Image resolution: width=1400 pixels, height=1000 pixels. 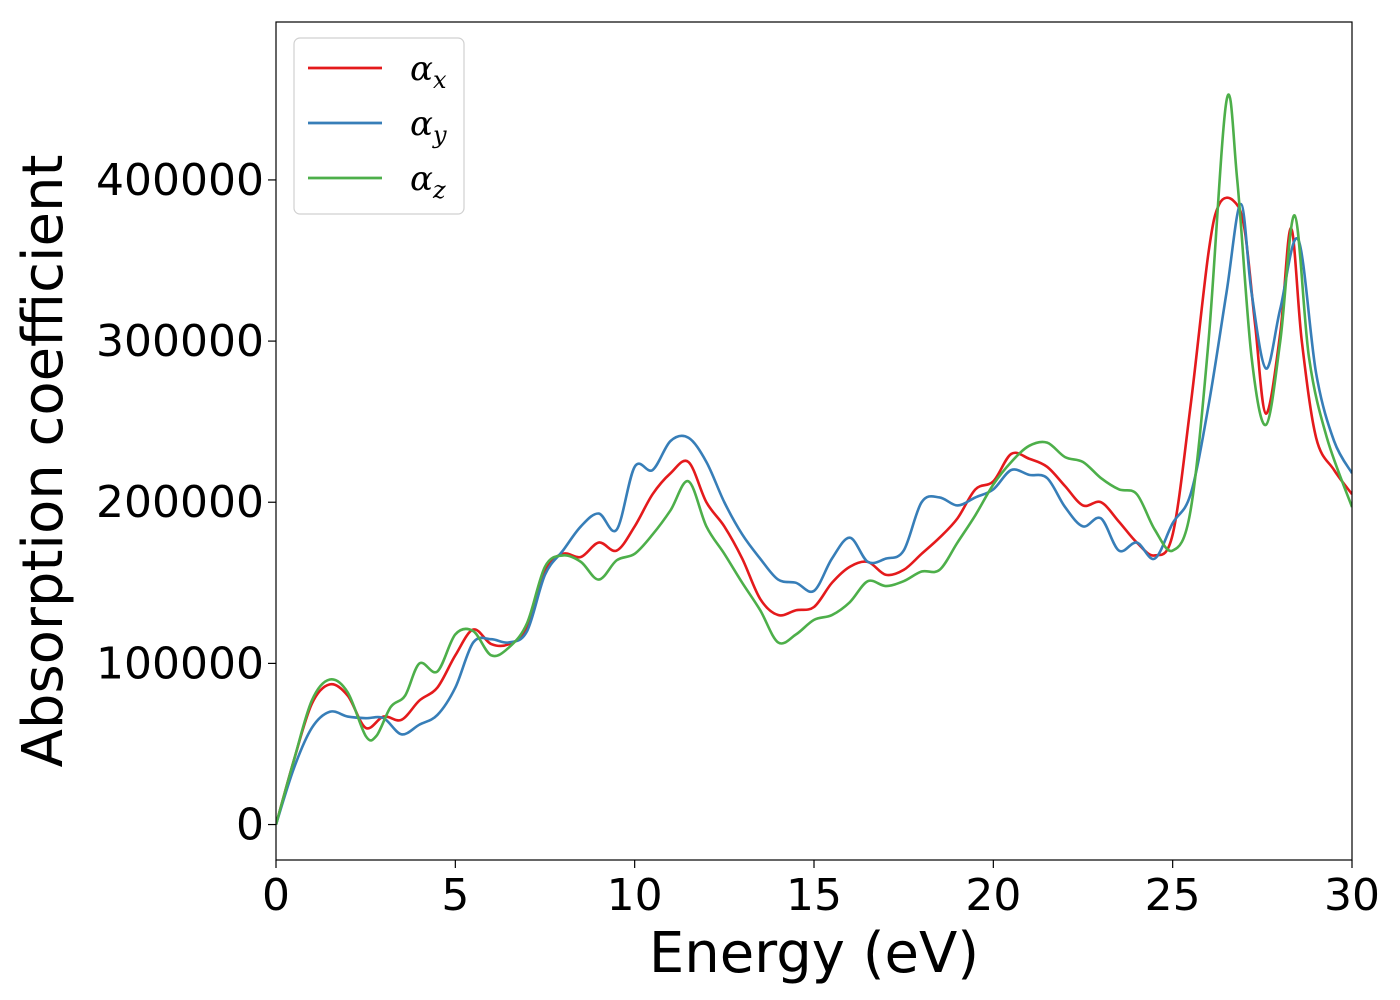 What do you see at coordinates (180, 341) in the screenshot?
I see `y-tick-label: 300000` at bounding box center [180, 341].